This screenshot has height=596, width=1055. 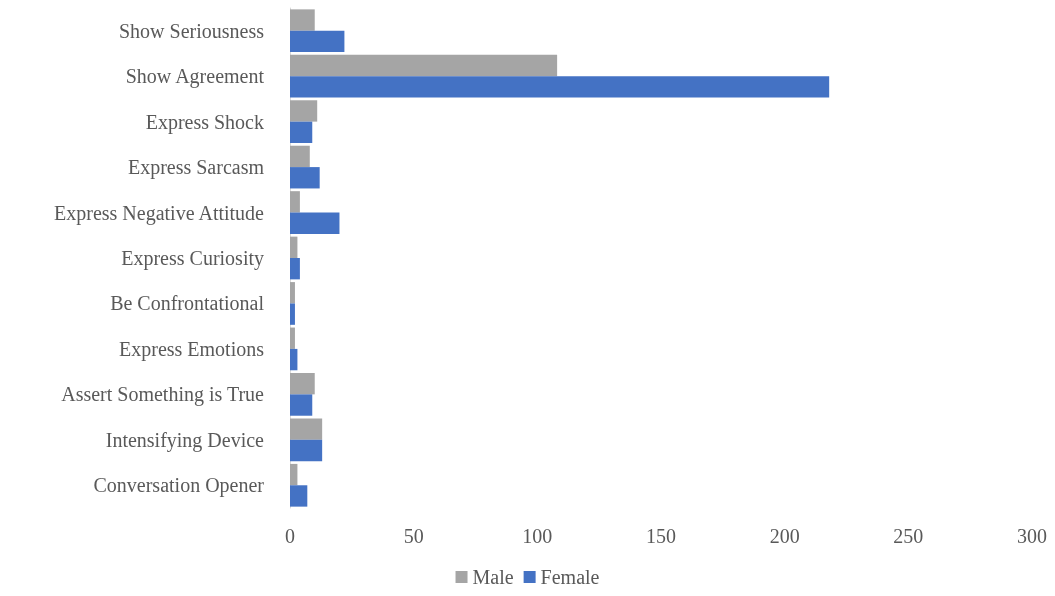 I want to click on y-tick-label: Assert Something is True, so click(x=163, y=395).